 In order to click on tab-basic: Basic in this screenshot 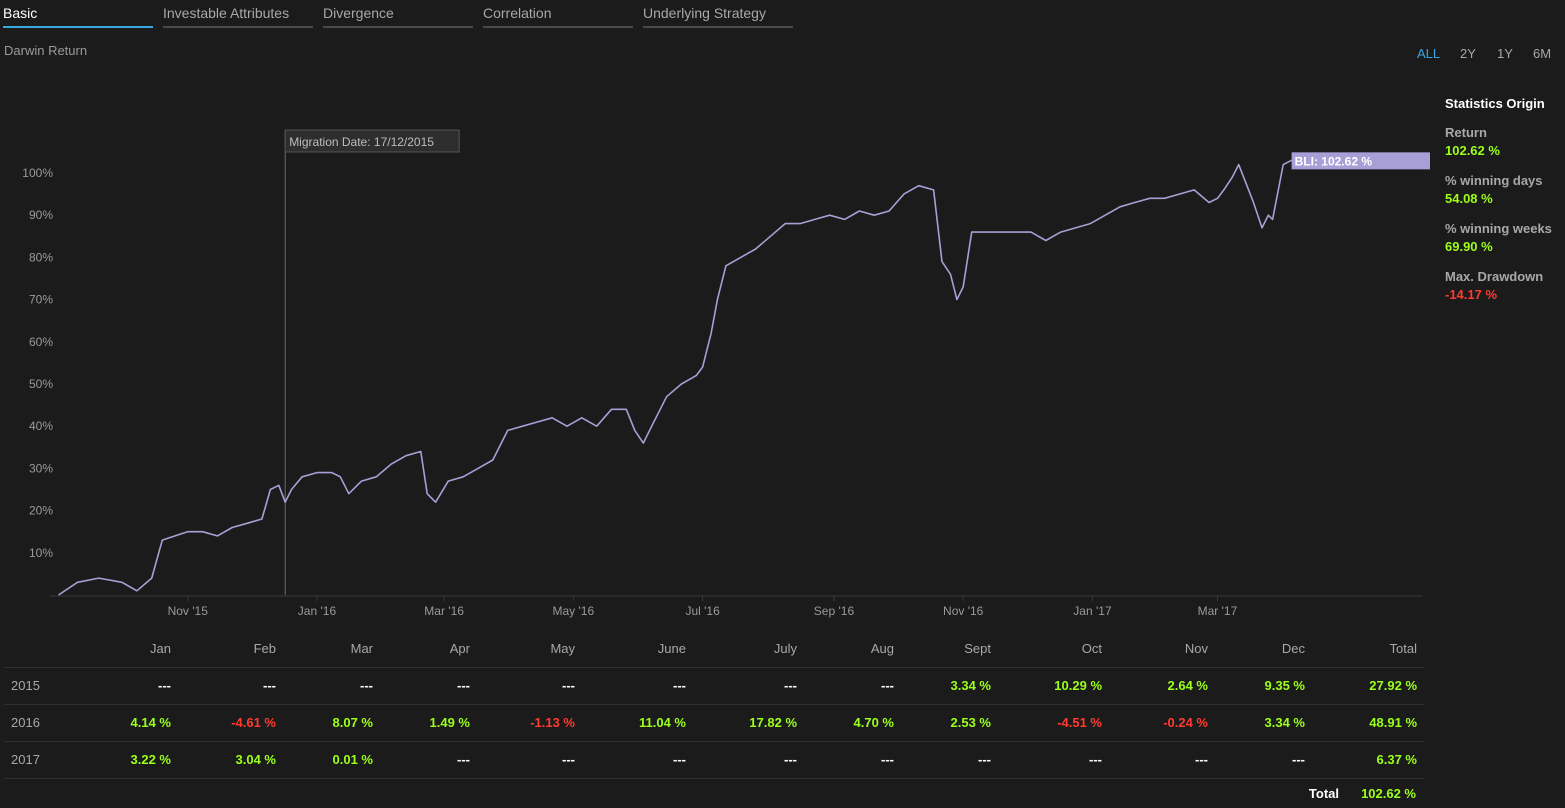, I will do `click(78, 14)`.